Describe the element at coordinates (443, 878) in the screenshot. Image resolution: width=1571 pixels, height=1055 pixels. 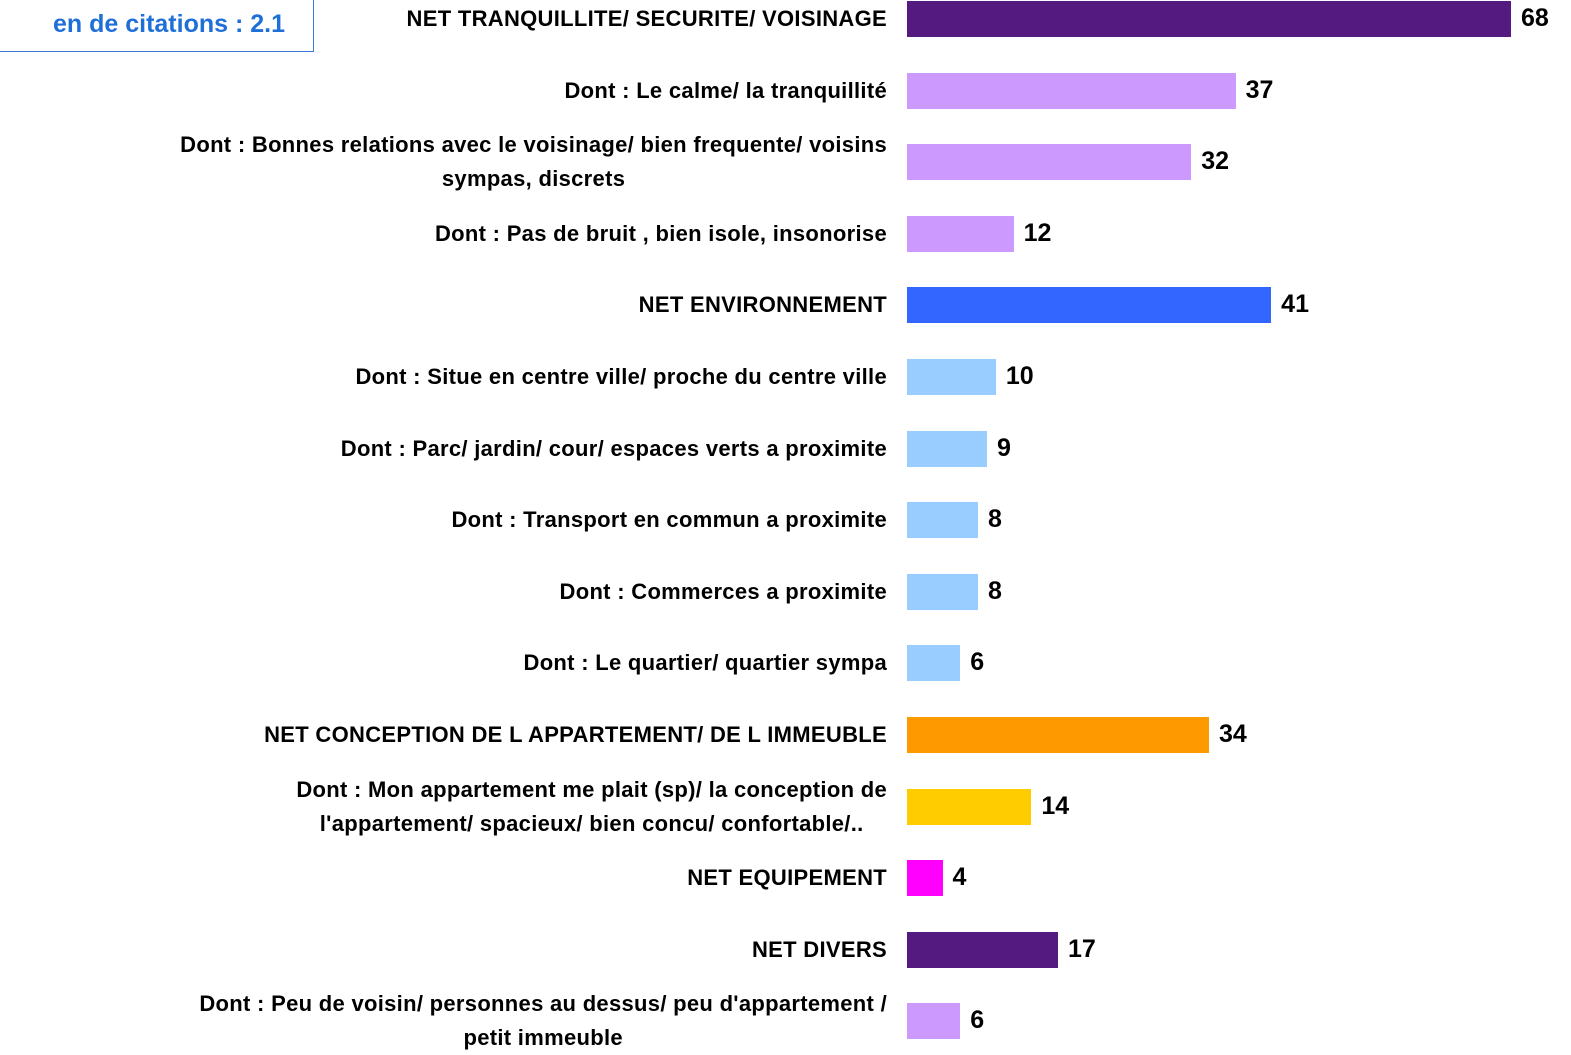
I see `category-label: NET EQUIPEMENT` at that location.